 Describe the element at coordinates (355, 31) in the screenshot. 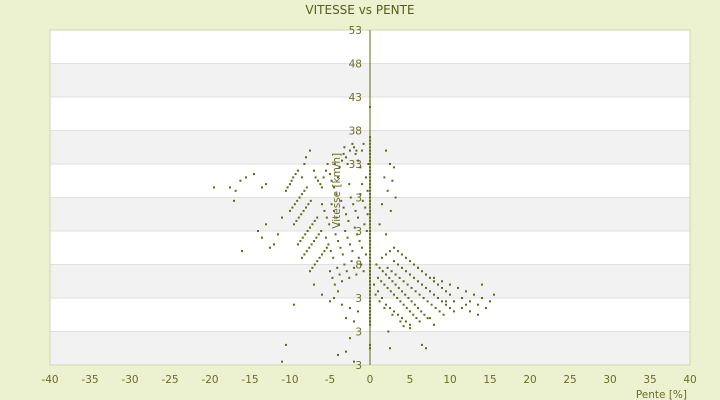

I see `y-tick-label: 53` at that location.